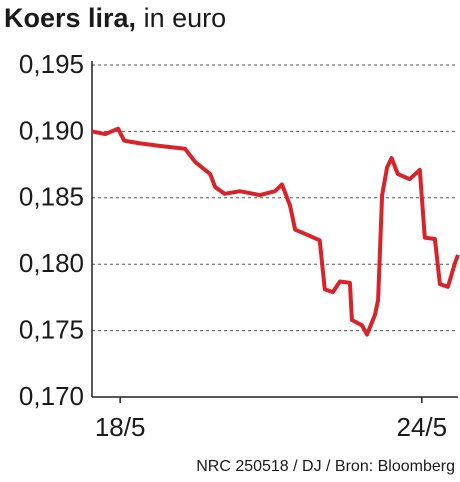 The width and height of the screenshot is (460, 482). Describe the element at coordinates (70, 18) in the screenshot. I see `chart-title: Koers lira,` at that location.